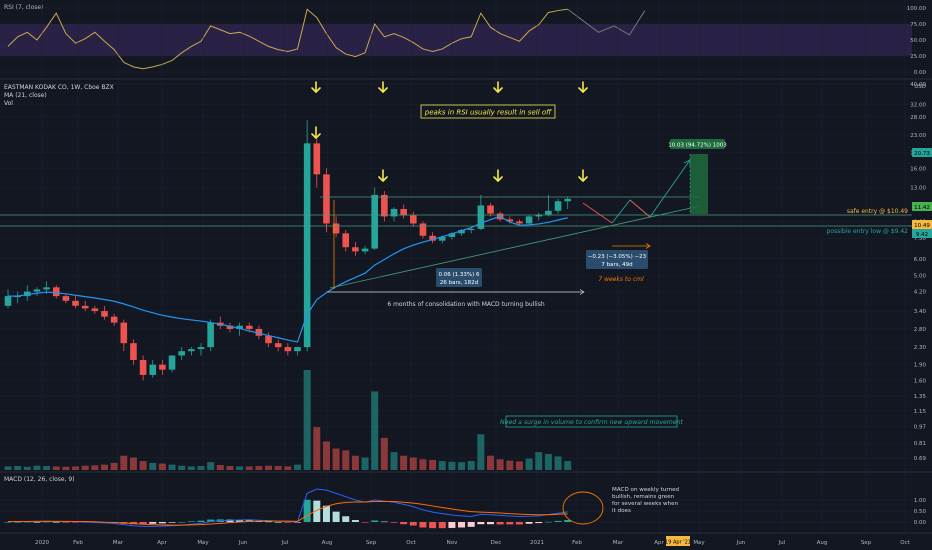 This screenshot has width=932, height=550. I want to click on rsi-pane: RSI (7, close) 100.00 75.00 50.00 25.00 0.00, so click(463, 40).